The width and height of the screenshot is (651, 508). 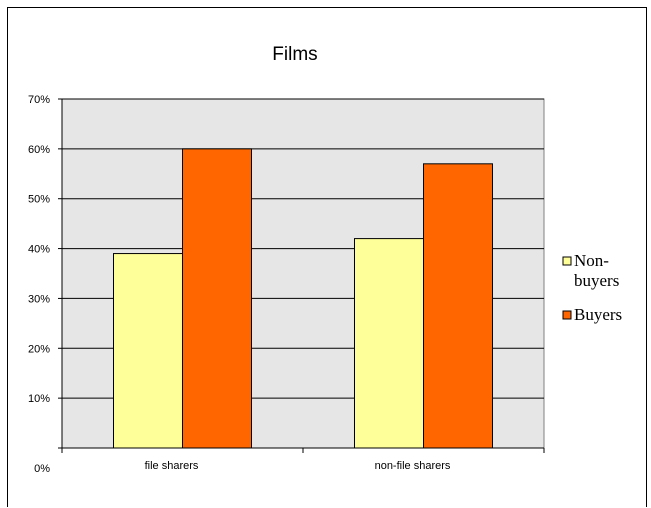 I want to click on y-tick-label: 20%, so click(x=39, y=349).